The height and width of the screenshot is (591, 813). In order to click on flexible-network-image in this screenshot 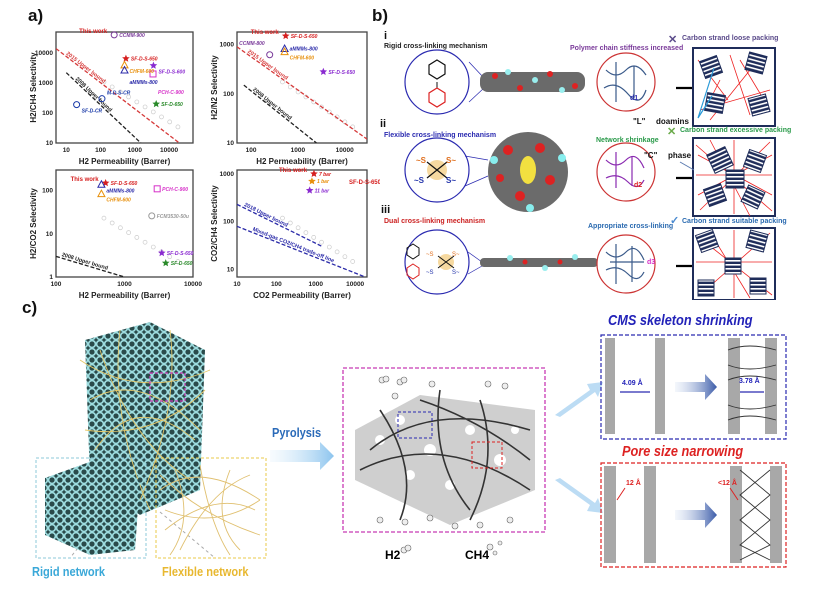, I will do `click(210, 510)`.